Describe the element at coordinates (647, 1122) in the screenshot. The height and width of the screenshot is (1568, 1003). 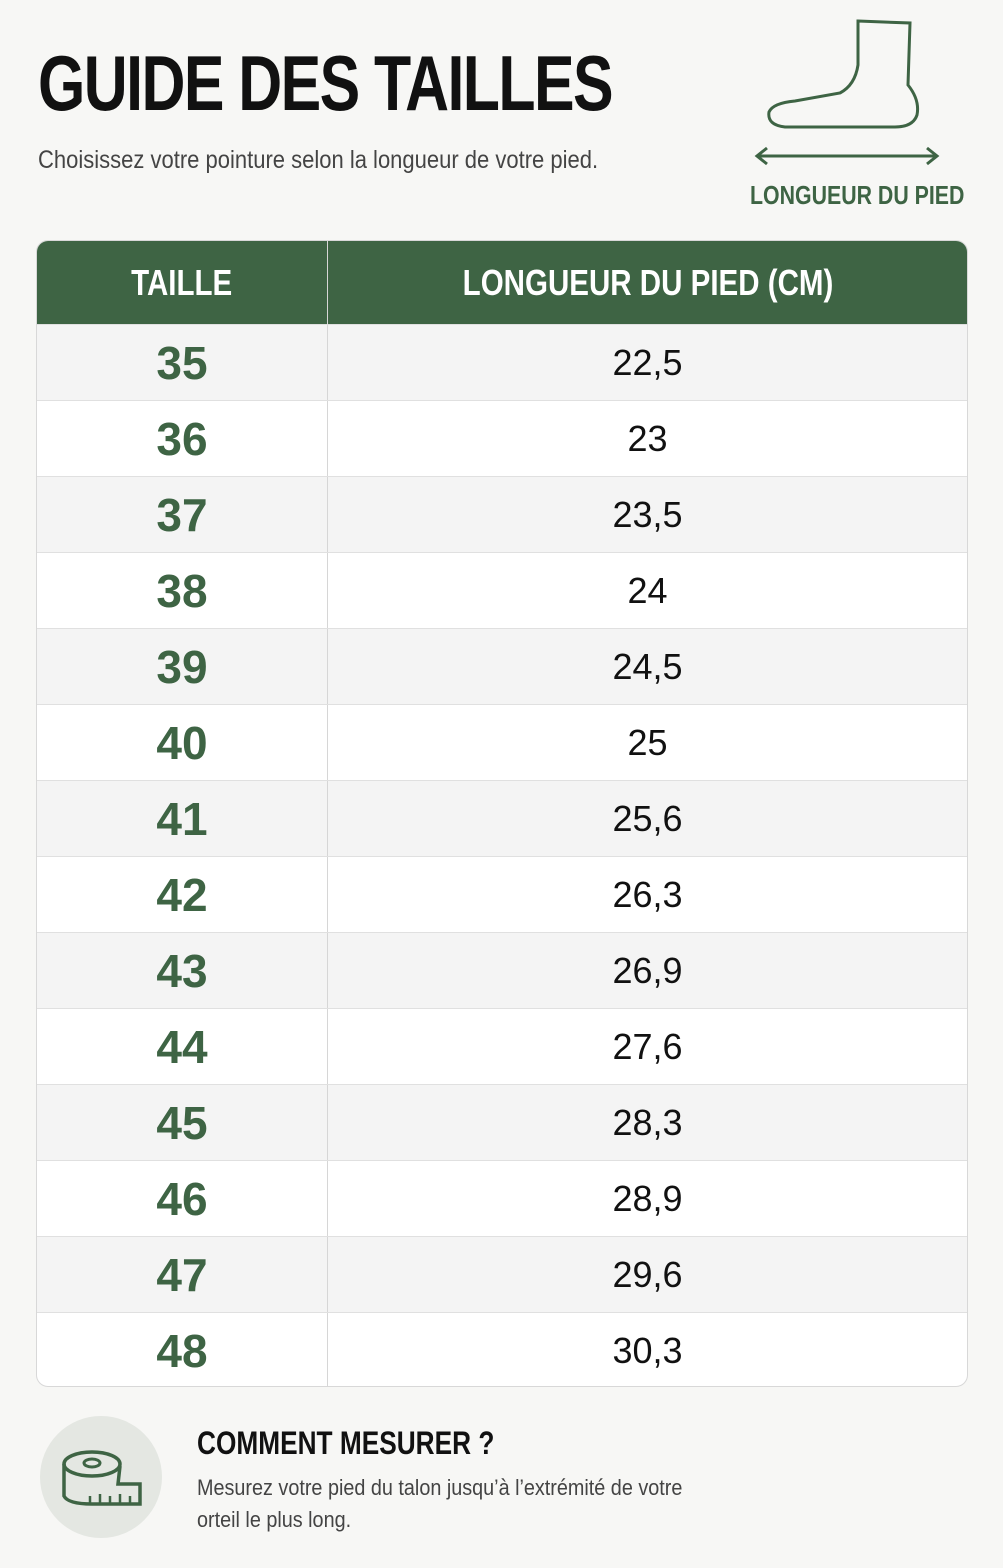
I see `length-cell: 28,3` at that location.